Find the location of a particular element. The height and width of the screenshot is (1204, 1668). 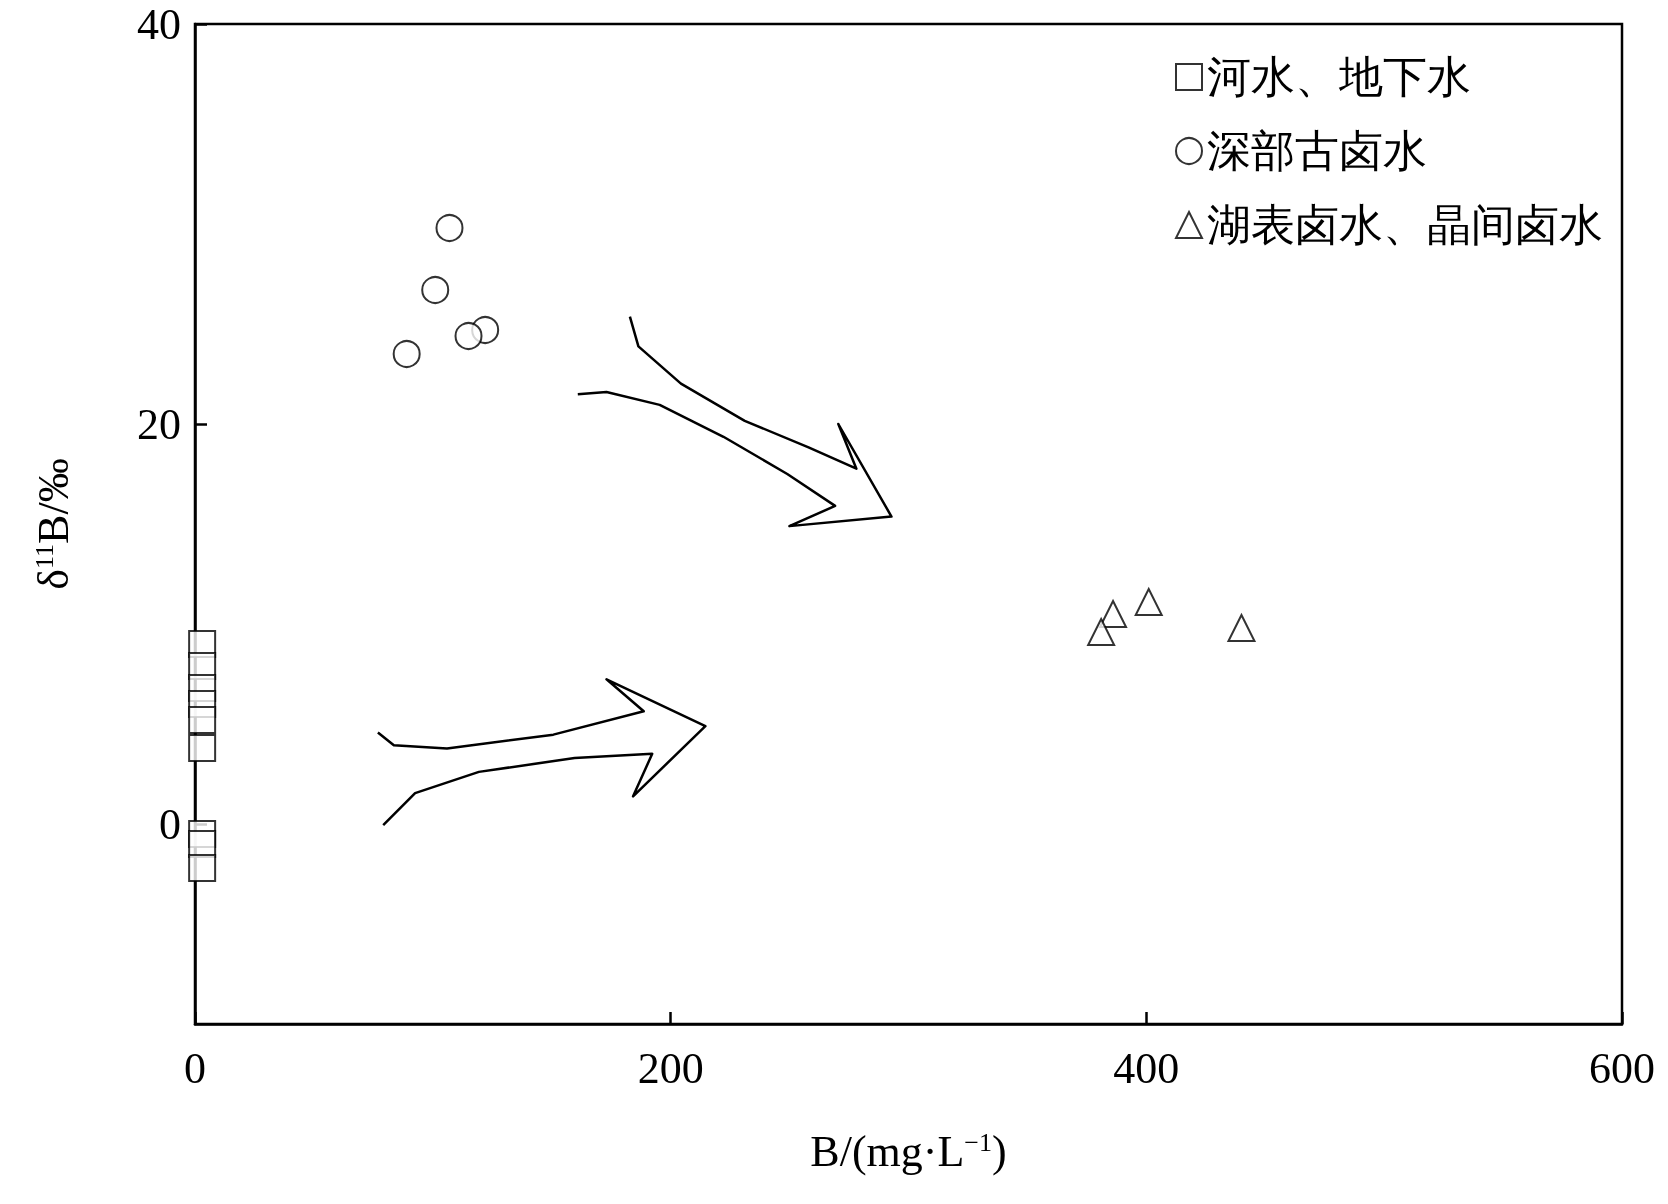

x-tick-label: 200 is located at coordinates (670, 1068).